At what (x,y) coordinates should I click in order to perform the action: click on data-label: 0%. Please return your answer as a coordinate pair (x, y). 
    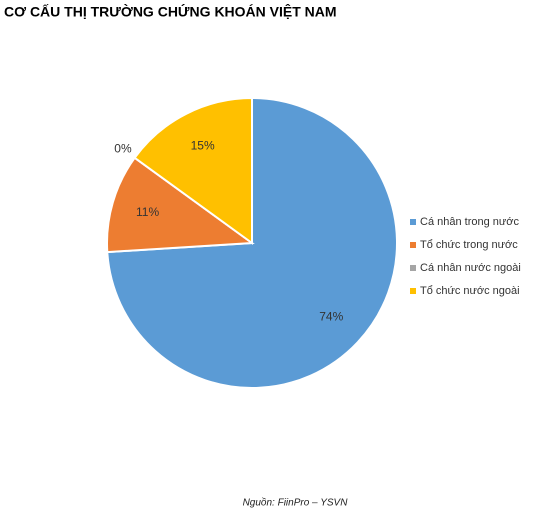
    Looking at the image, I should click on (123, 148).